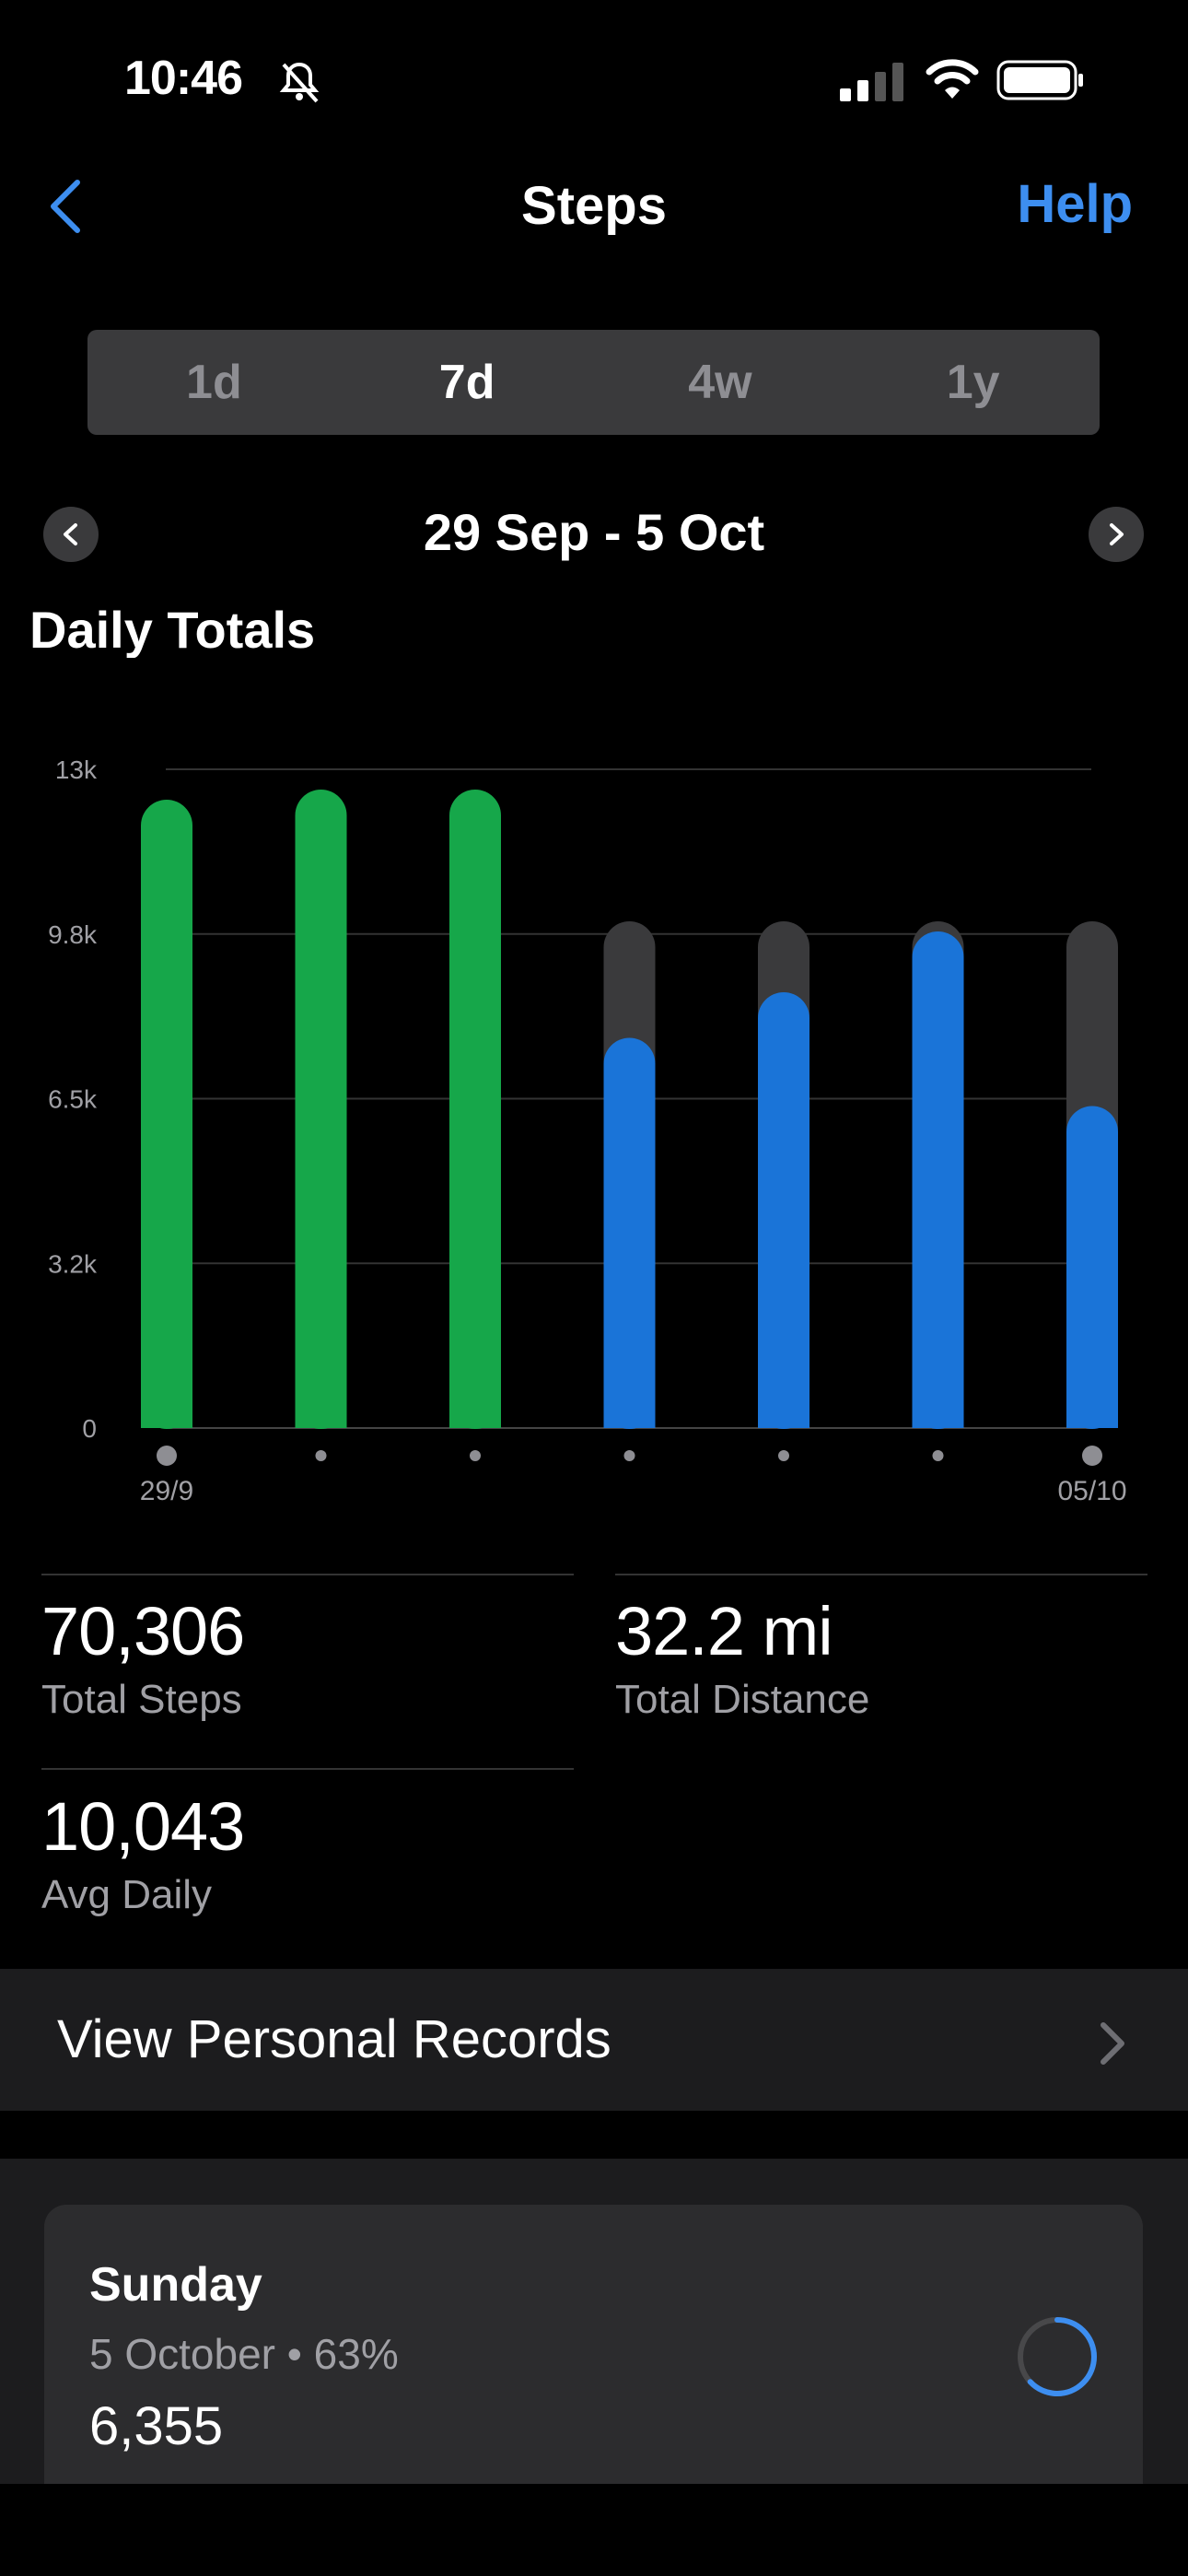 This screenshot has height=2576, width=1188. What do you see at coordinates (720, 382) in the screenshot?
I see `segment-4w: 4w` at bounding box center [720, 382].